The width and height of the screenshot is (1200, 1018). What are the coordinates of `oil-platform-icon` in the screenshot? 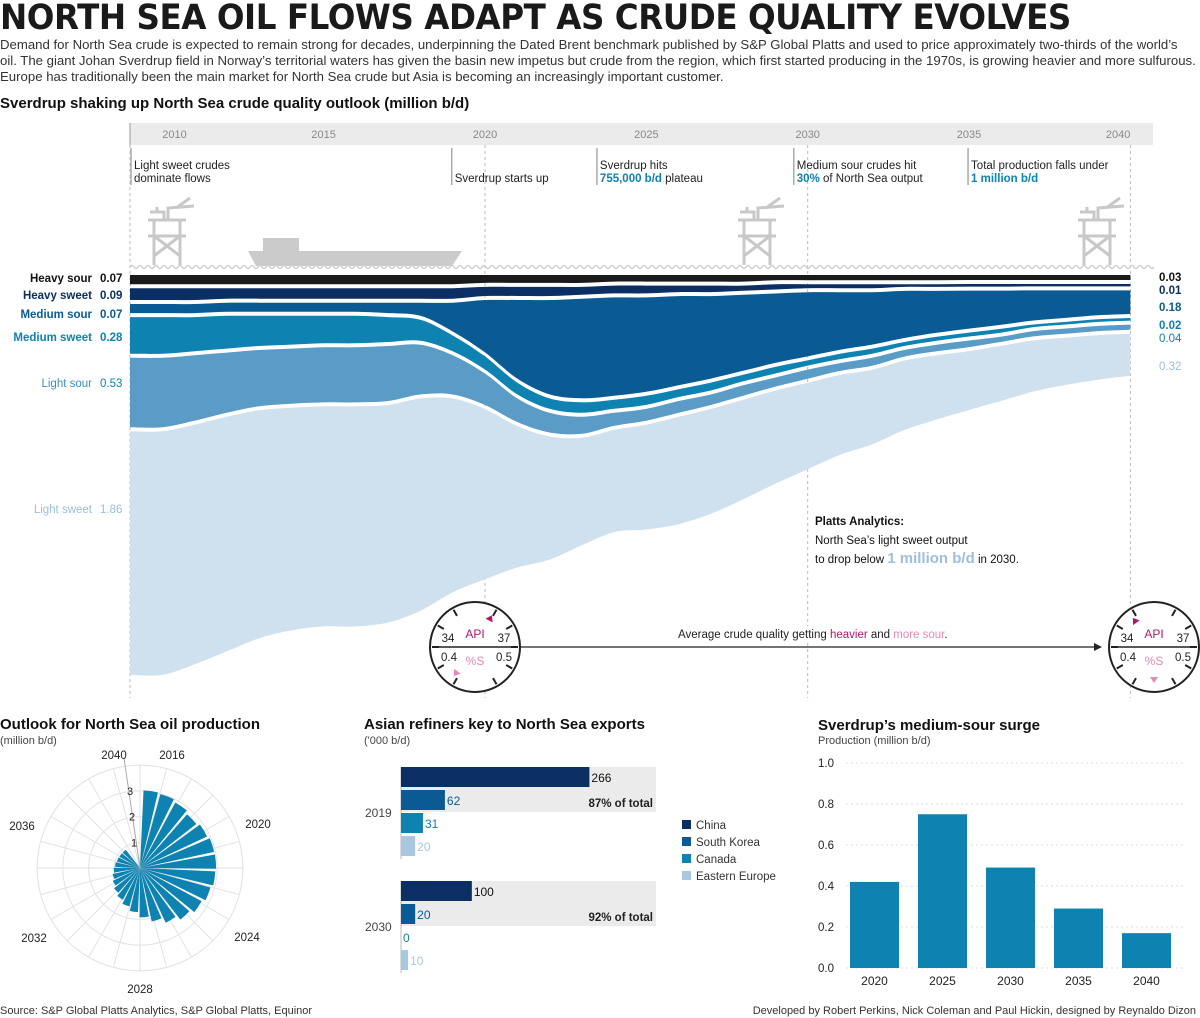 It's located at (1101, 230).